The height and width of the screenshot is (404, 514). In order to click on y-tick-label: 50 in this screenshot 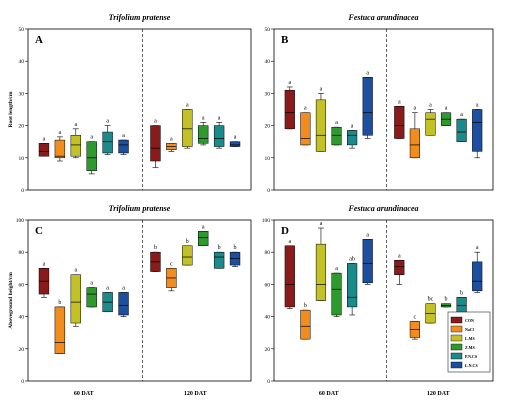, I will do `click(22, 30)`.